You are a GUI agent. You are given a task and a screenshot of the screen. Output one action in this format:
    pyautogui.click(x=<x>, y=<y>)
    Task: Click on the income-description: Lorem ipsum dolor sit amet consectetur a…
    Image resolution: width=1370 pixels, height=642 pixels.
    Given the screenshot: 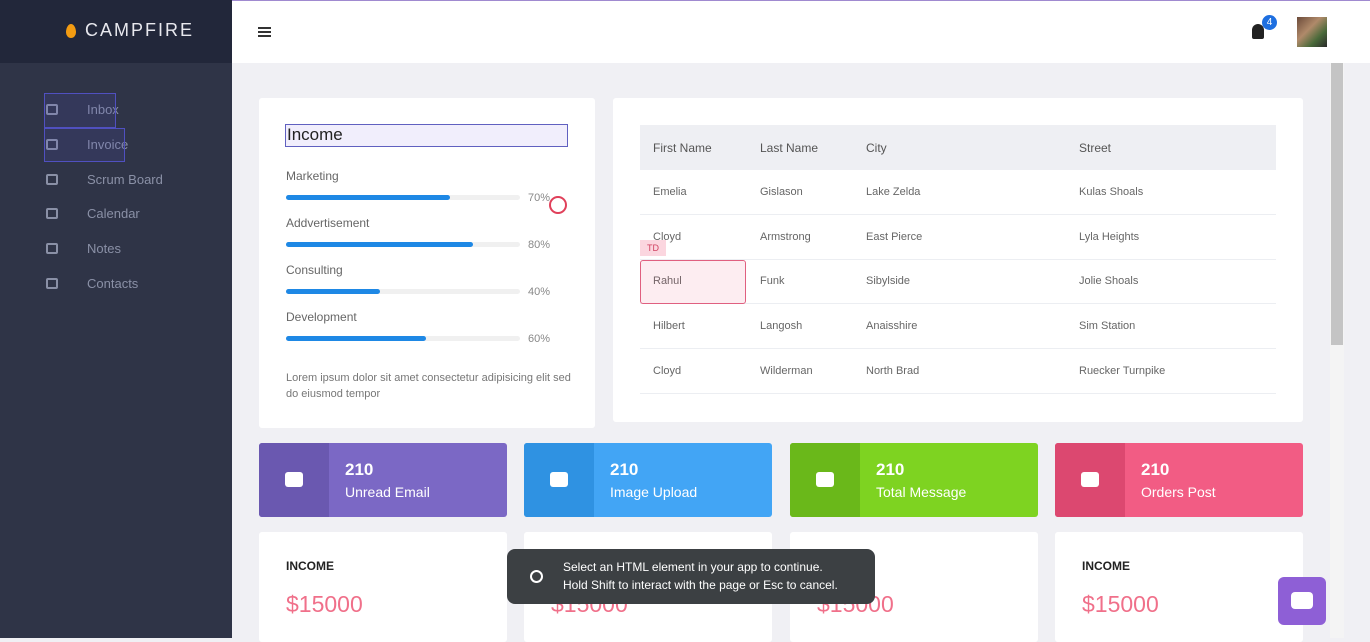 What is the action you would take?
    pyautogui.click(x=428, y=386)
    